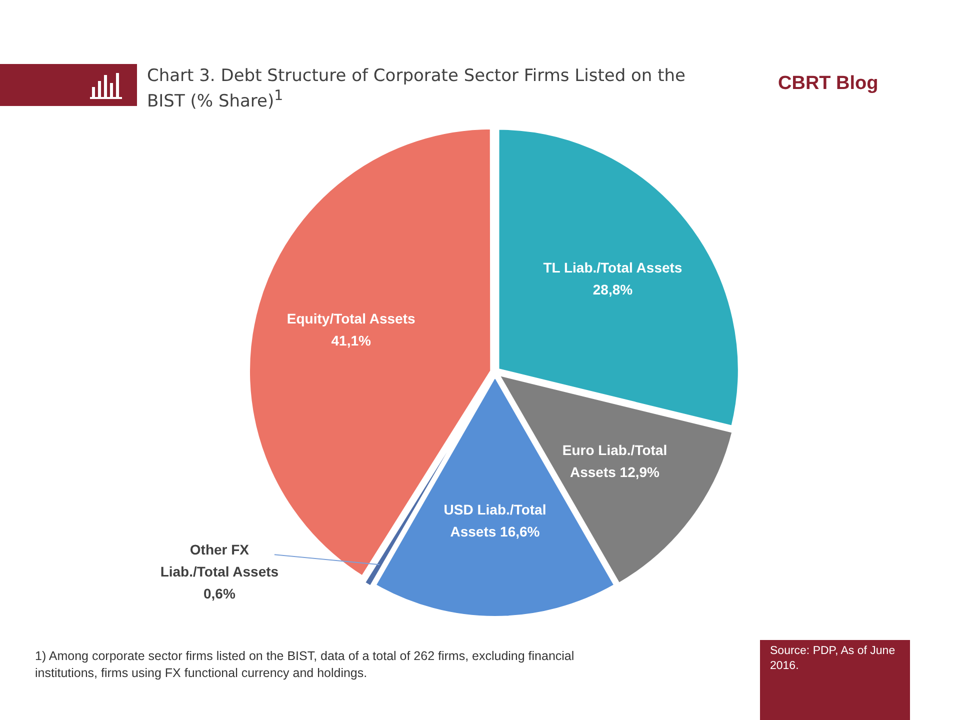 This screenshot has width=960, height=720. What do you see at coordinates (495, 521) in the screenshot?
I see `slice-label: USD Liab./Total Assets 16,6%` at bounding box center [495, 521].